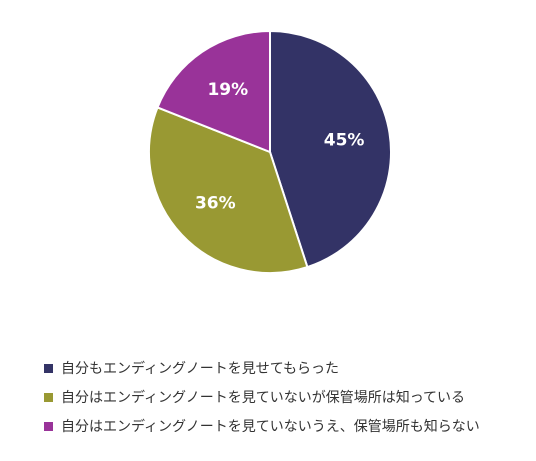 Image resolution: width=536 pixels, height=461 pixels. What do you see at coordinates (280, 146) in the screenshot?
I see `pie-value-labels: 45% 36% 19%` at bounding box center [280, 146].